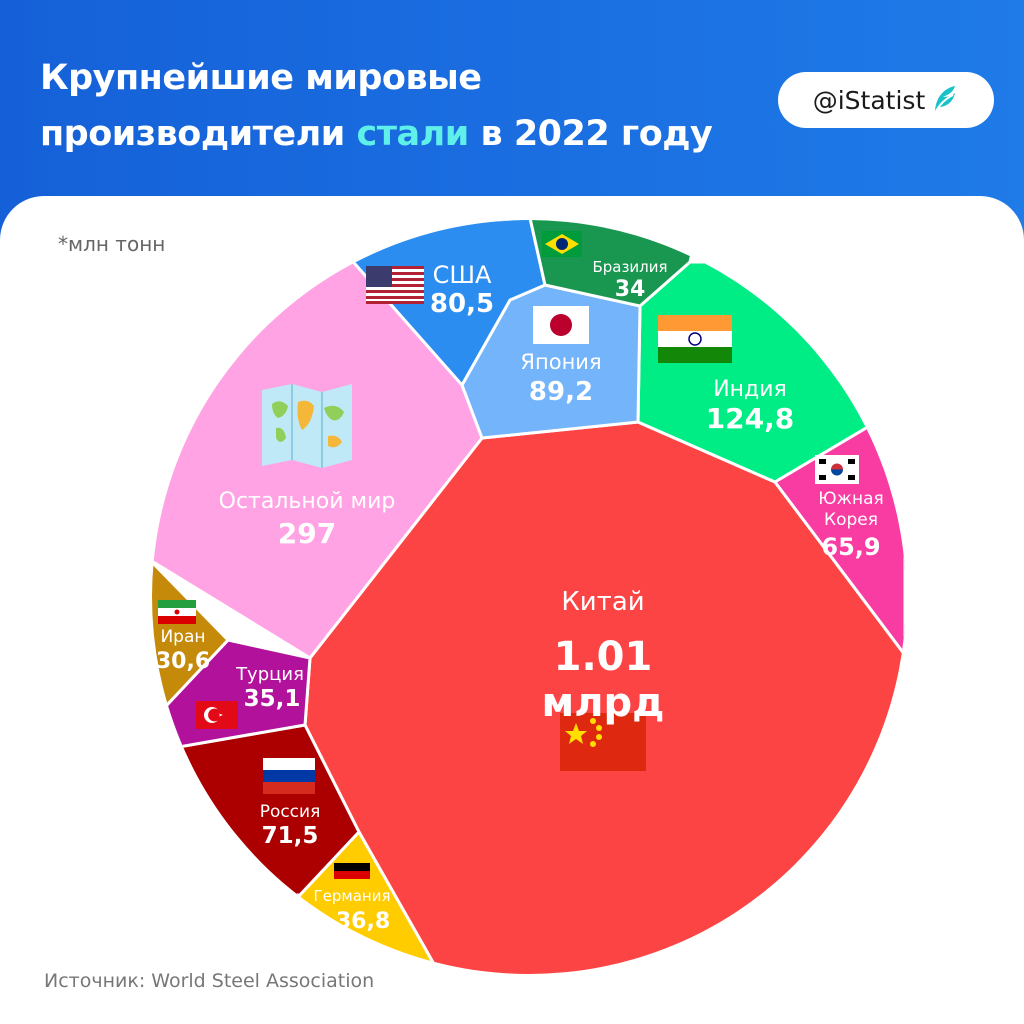 Image resolution: width=1024 pixels, height=1024 pixels. I want to click on label-iran-value: 30,6, so click(183, 661).